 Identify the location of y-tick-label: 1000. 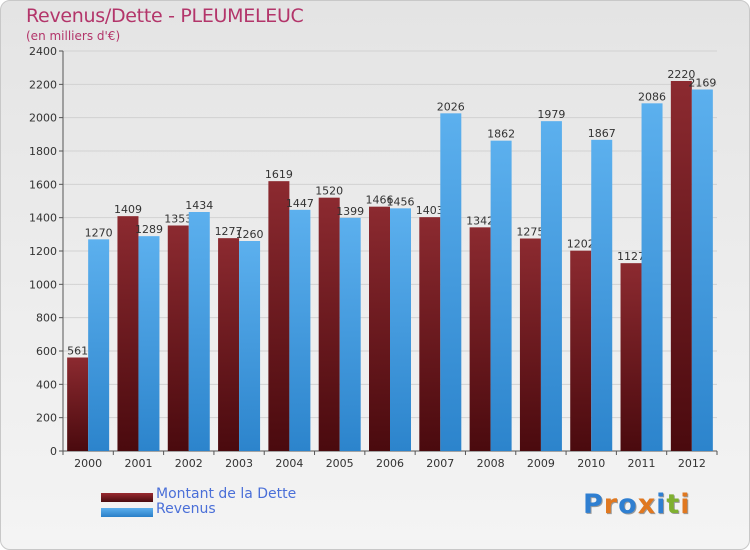
(43, 284).